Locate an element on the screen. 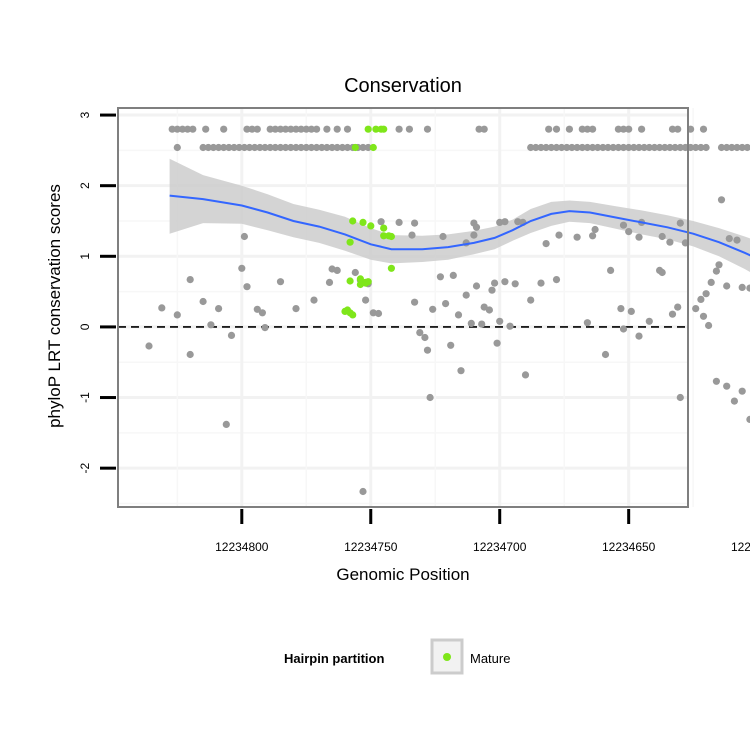 This screenshot has width=750, height=750. confidence-band is located at coordinates (459, 215).